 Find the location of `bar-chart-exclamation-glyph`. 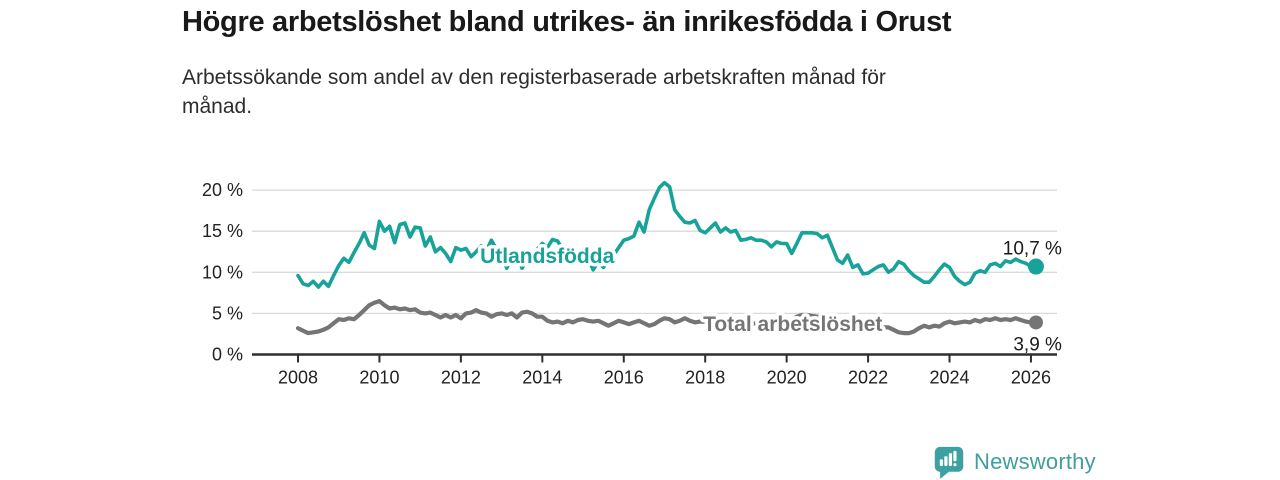

bar-chart-exclamation-glyph is located at coordinates (948, 458).